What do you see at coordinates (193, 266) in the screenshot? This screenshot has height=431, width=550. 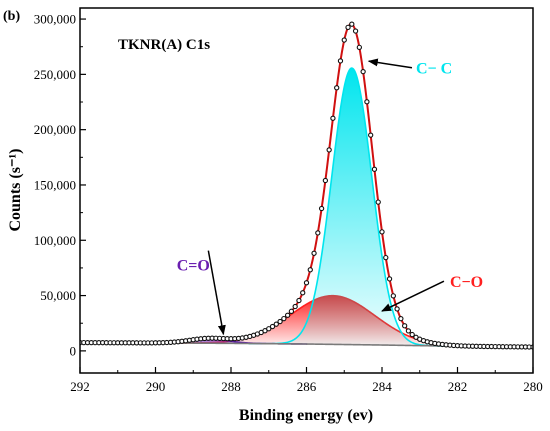 I see `annotation-cdo: C=O` at bounding box center [193, 266].